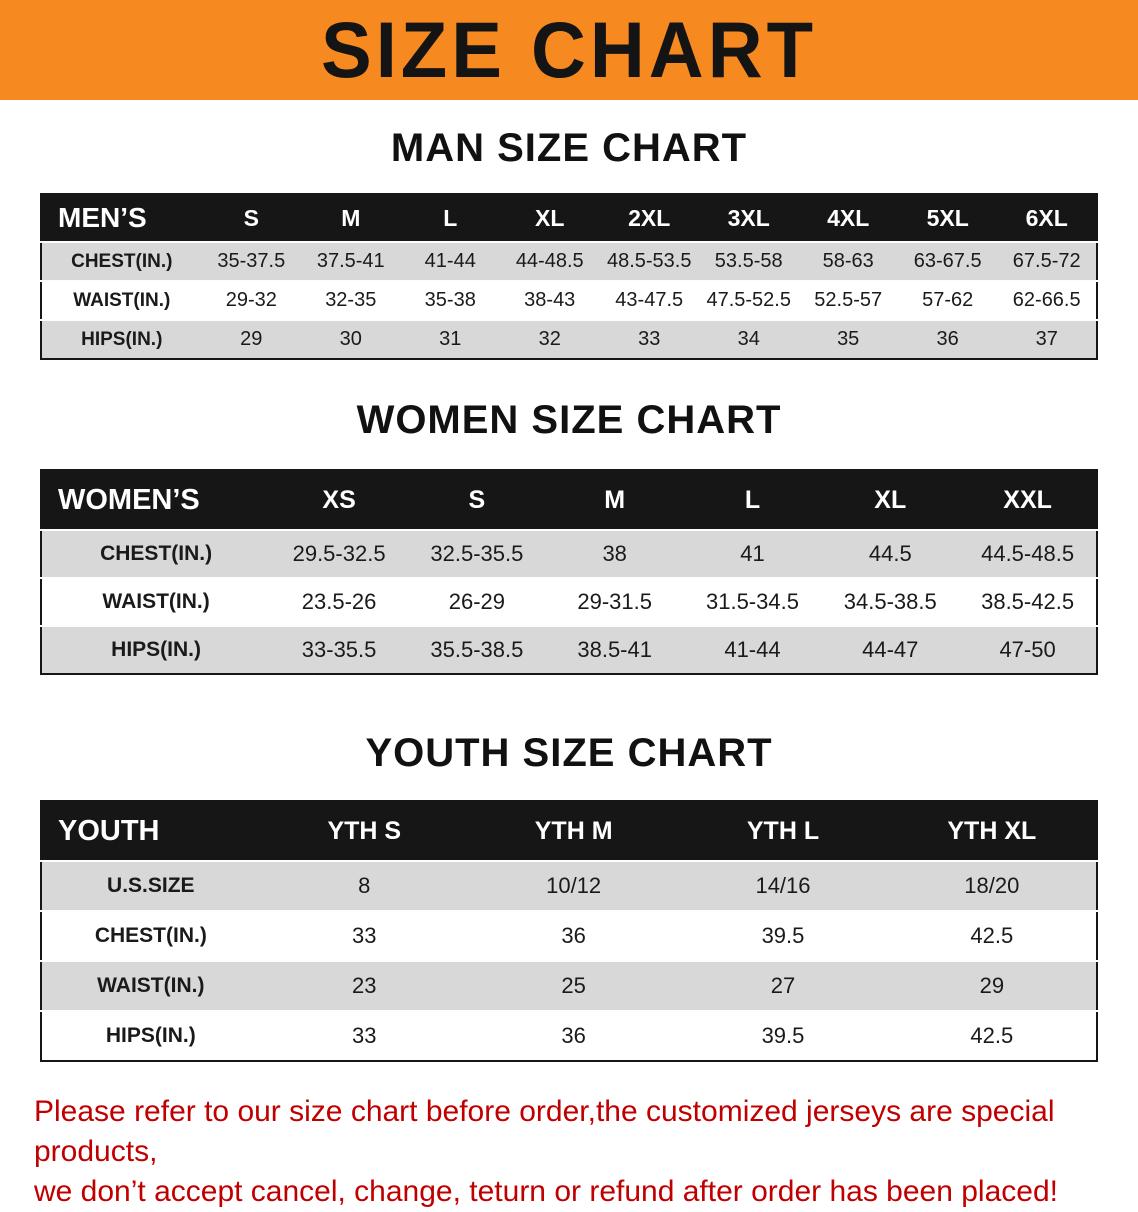 The width and height of the screenshot is (1138, 1212). Describe the element at coordinates (550, 300) in the screenshot. I see `value-cell: 38-43` at that location.